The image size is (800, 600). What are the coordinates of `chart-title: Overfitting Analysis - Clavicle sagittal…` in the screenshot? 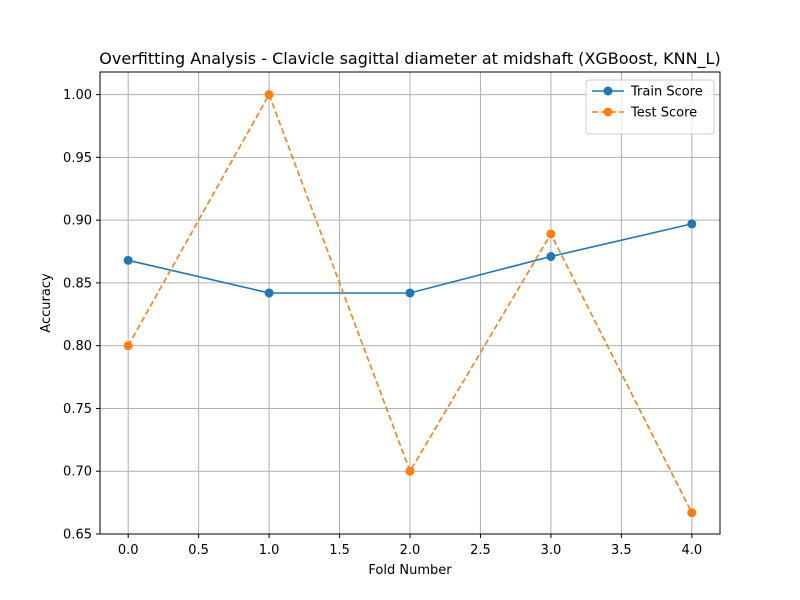 It's located at (409, 59).